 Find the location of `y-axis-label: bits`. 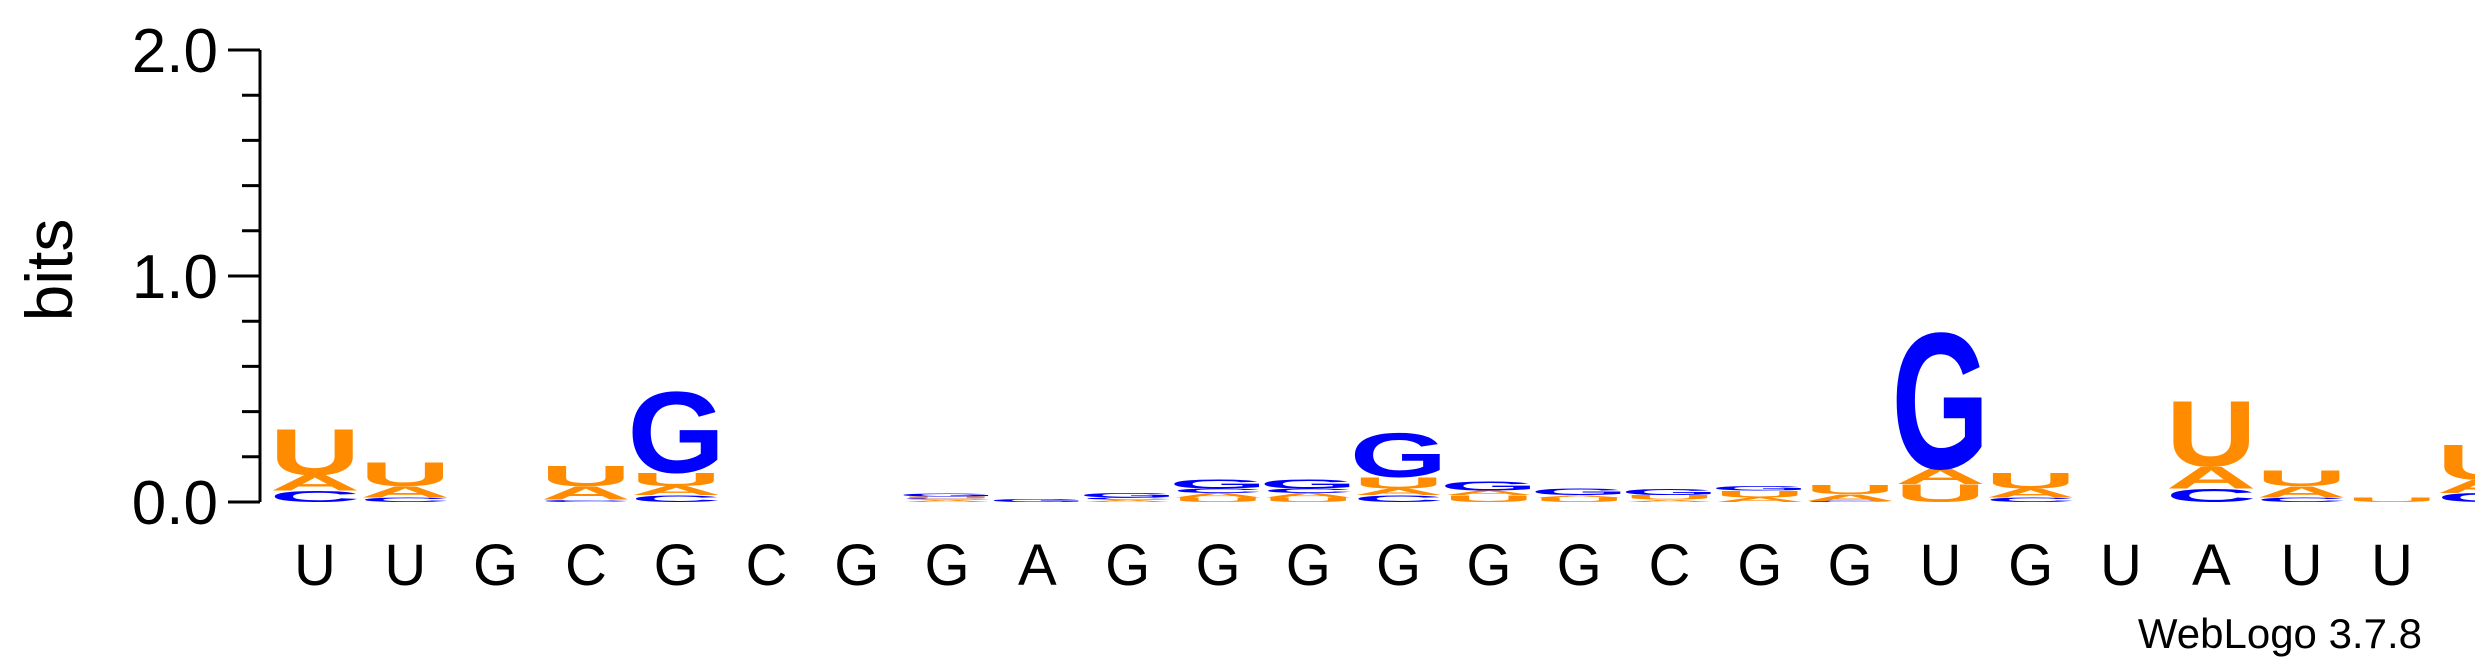

y-axis-label: bits is located at coordinates (49, 270).